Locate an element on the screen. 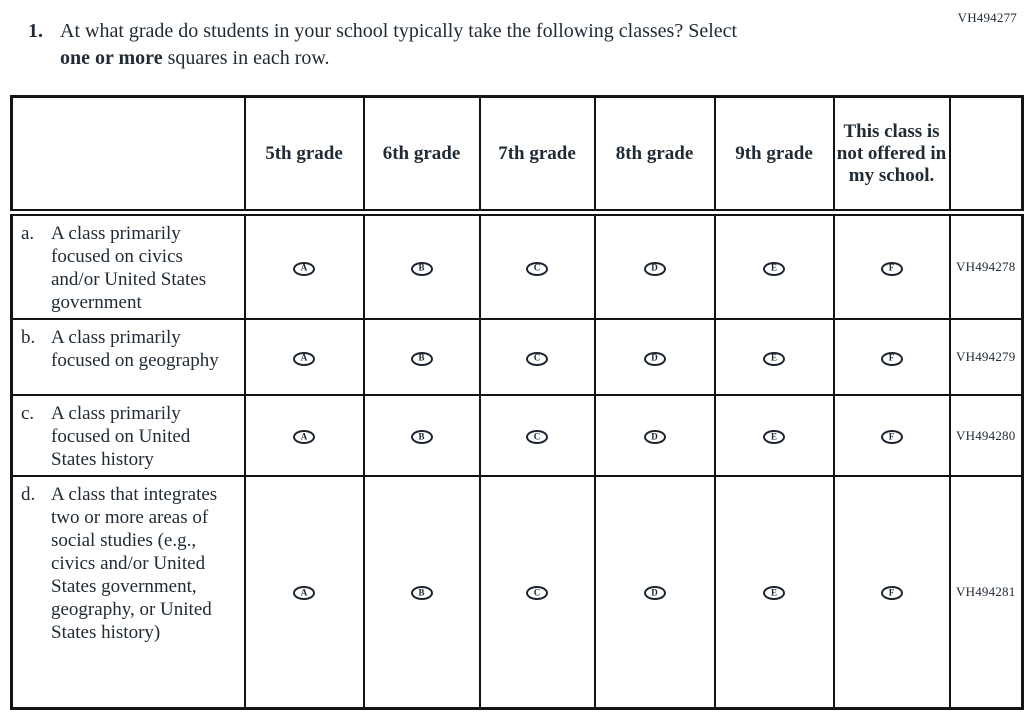  row-c-option-bubble-e: E is located at coordinates (774, 437).